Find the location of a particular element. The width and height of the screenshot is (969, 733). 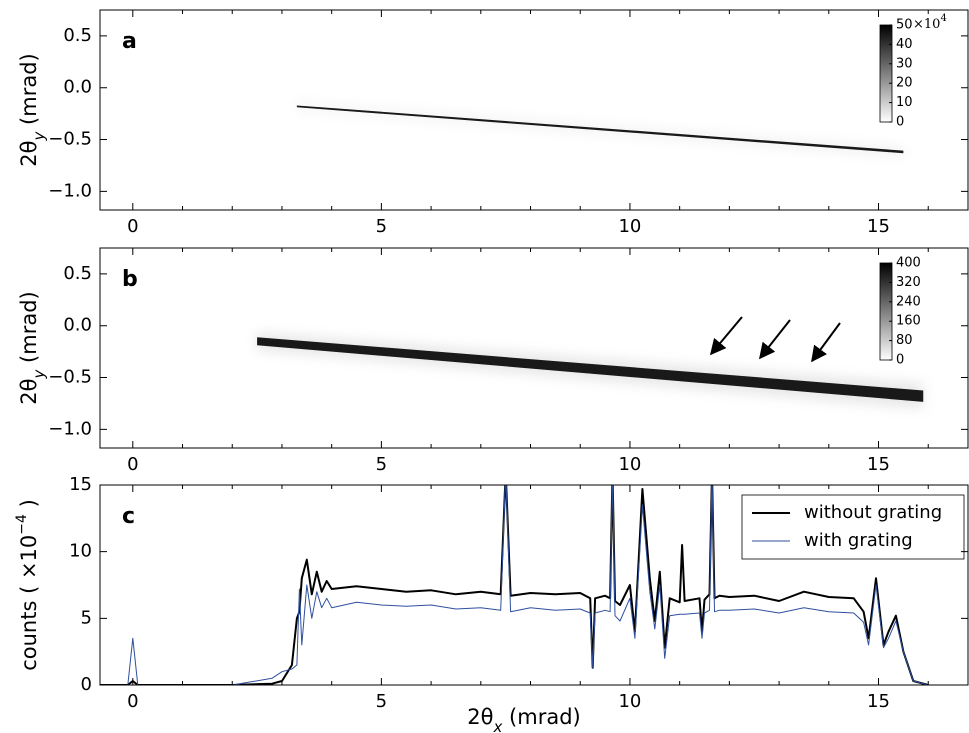

label-part: 4 is located at coordinates (943, 18).